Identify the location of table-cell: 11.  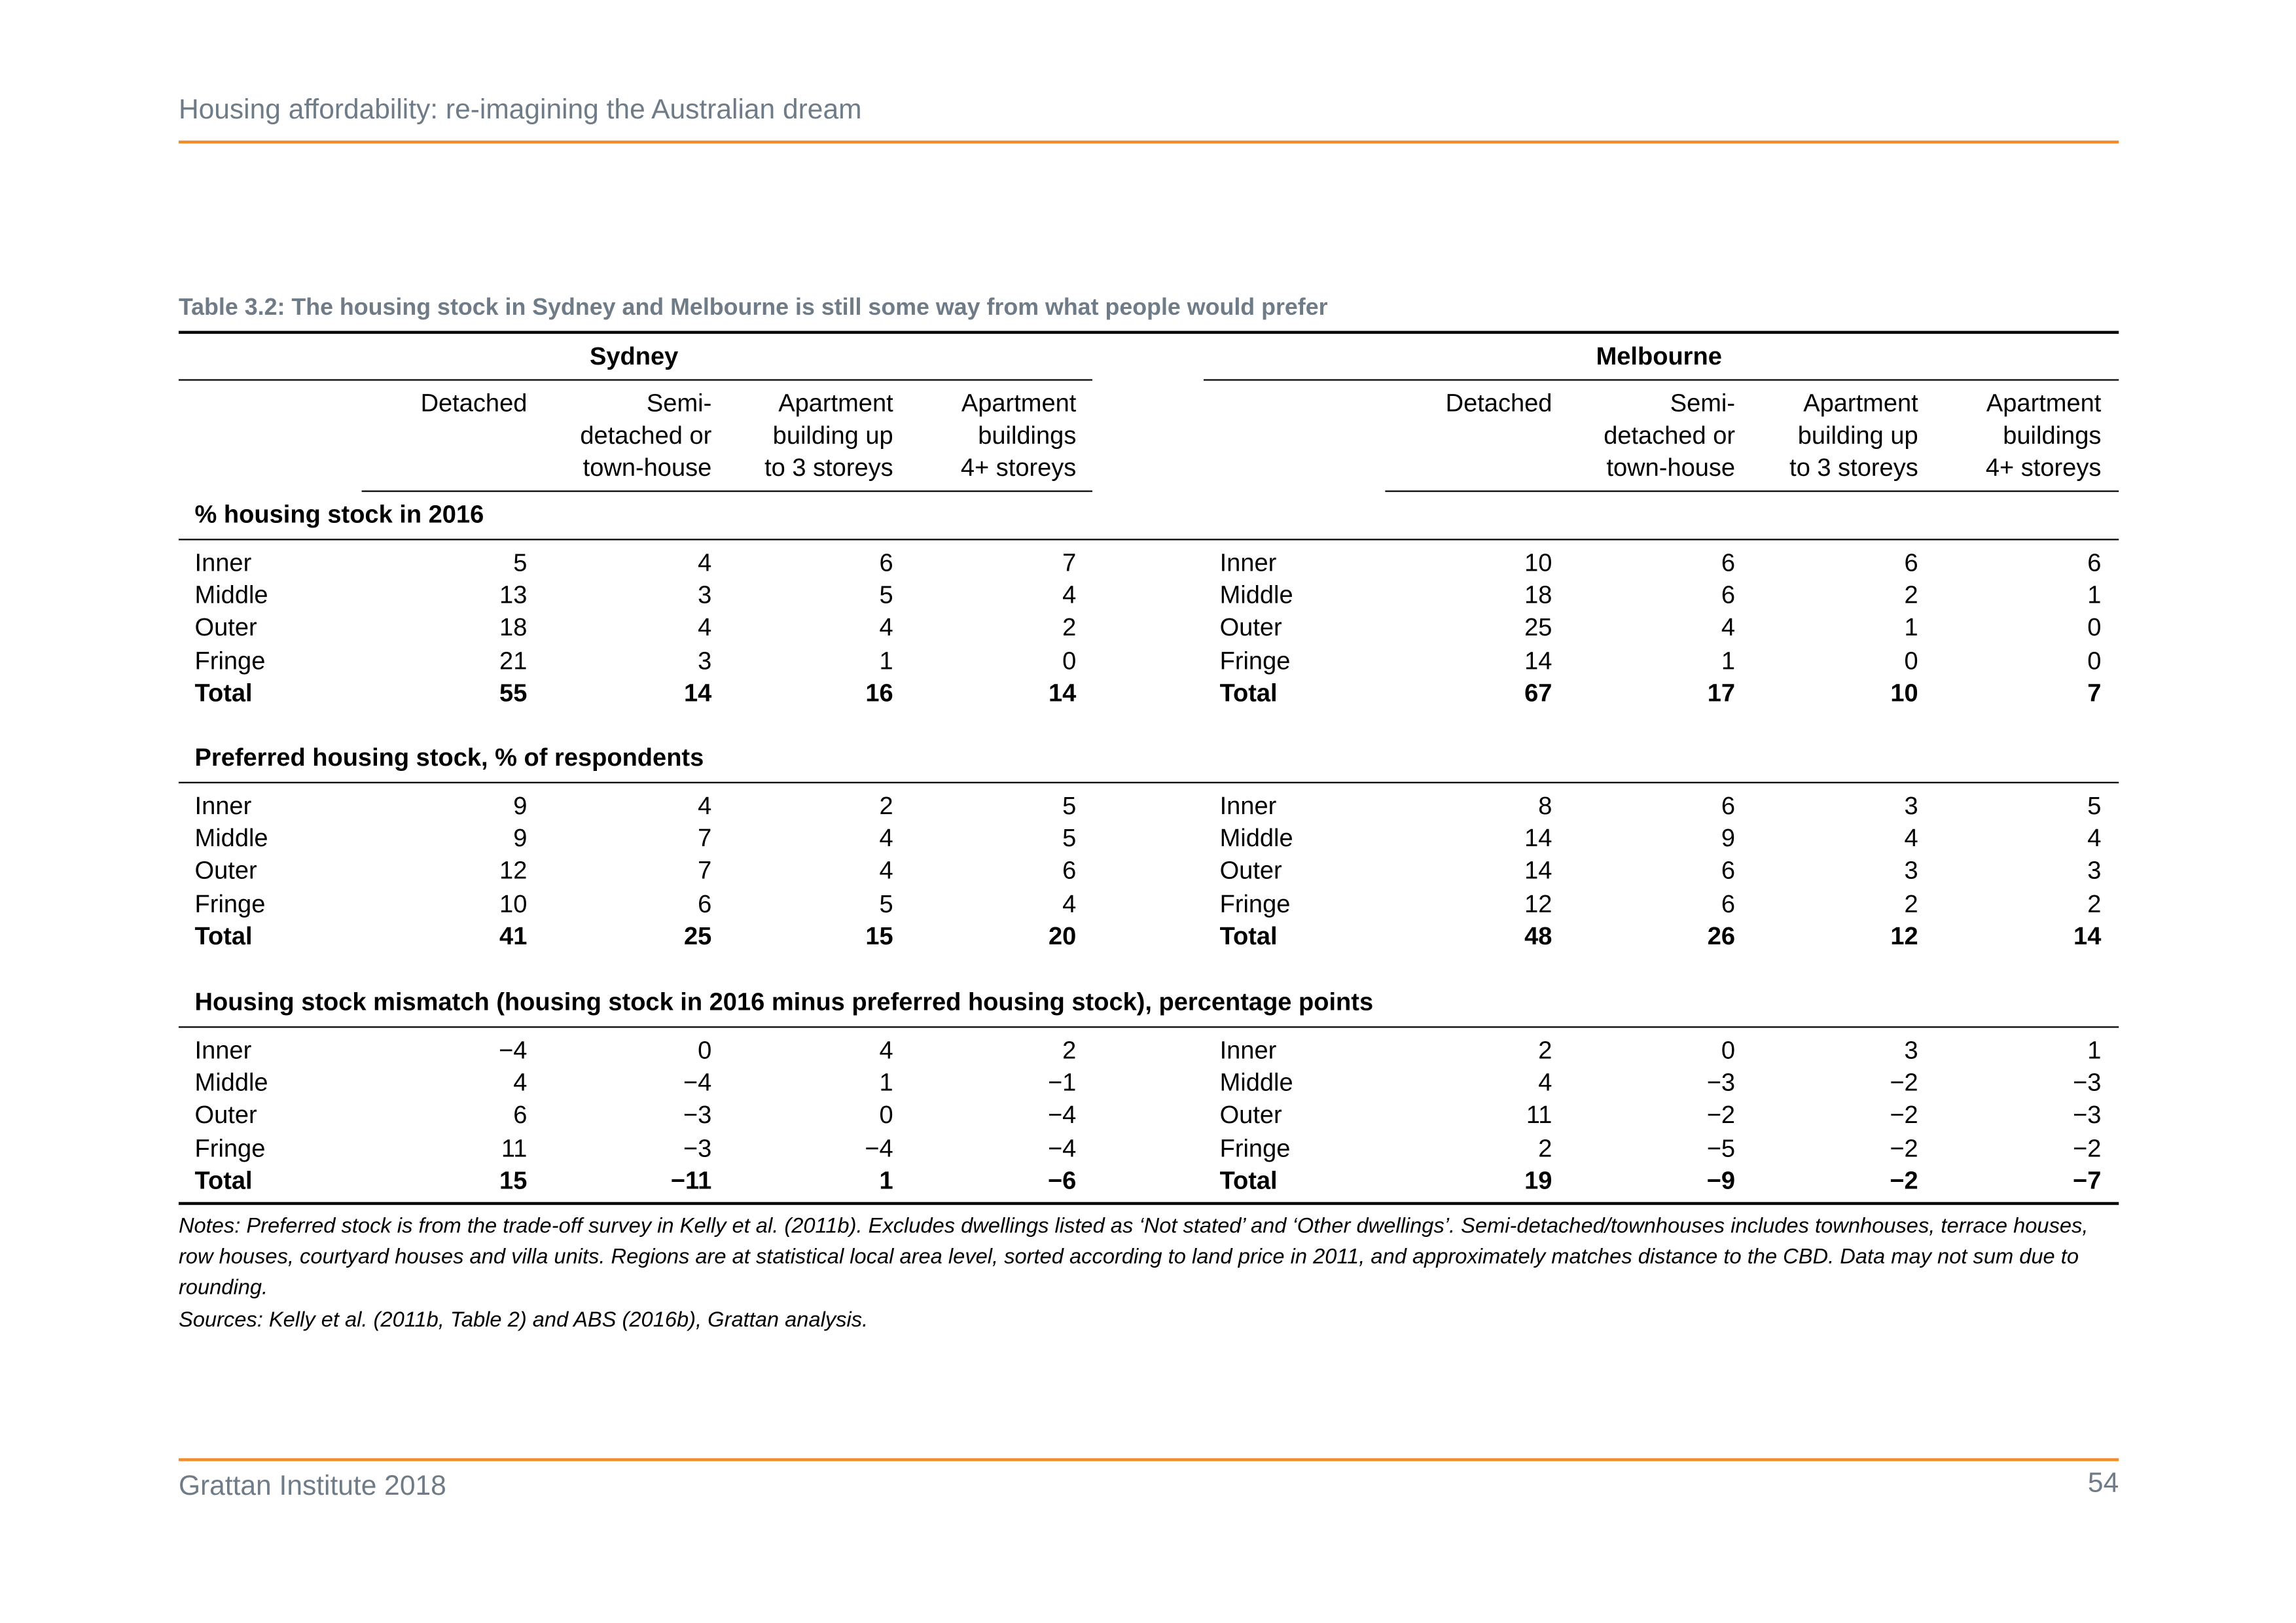
(1539, 1115).